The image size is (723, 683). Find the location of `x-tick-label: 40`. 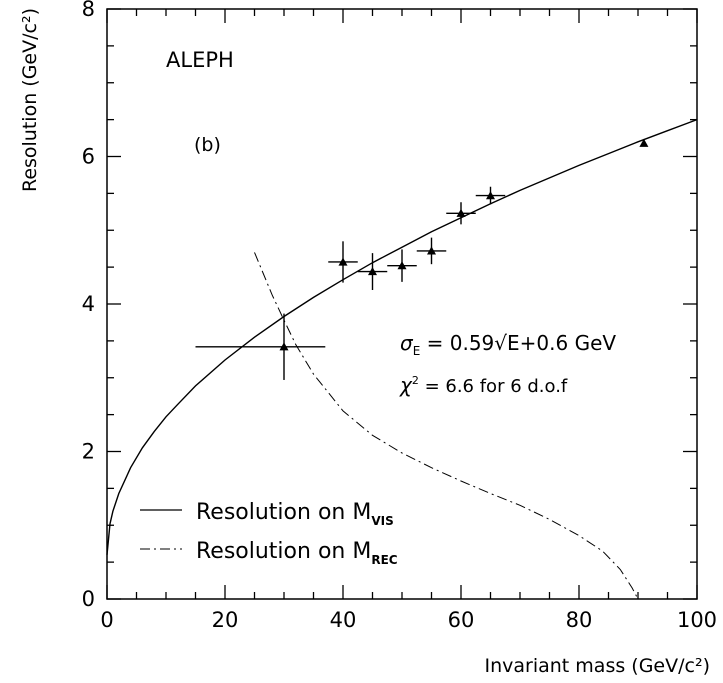

x-tick-label: 40 is located at coordinates (343, 620).